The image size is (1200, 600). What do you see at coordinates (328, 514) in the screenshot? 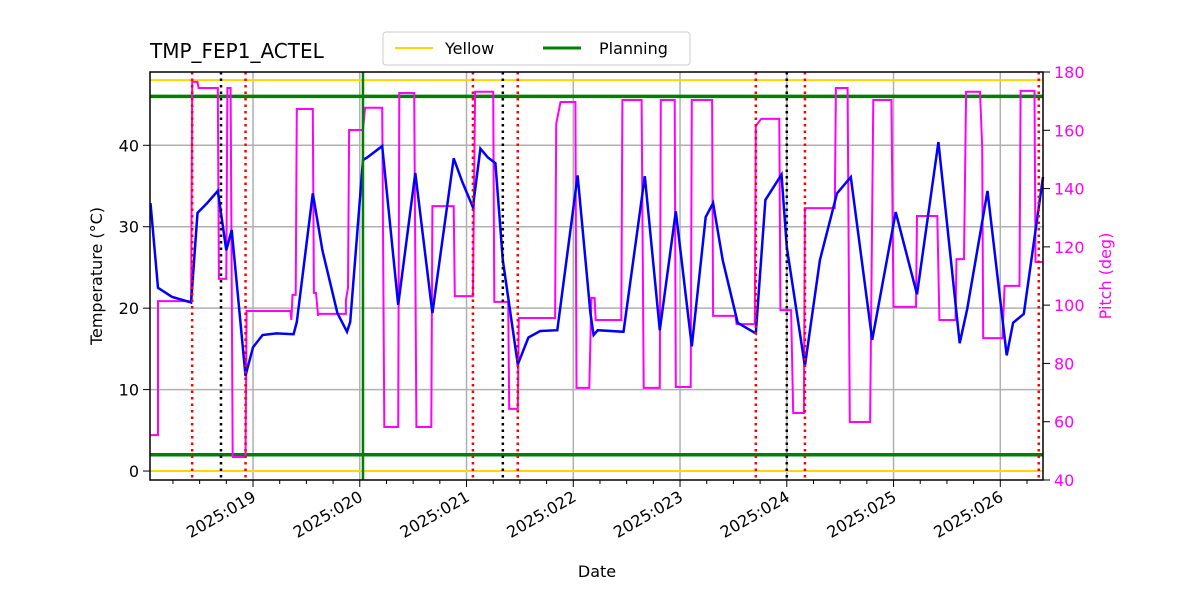
I see `x-tick-label: 2025:020` at bounding box center [328, 514].